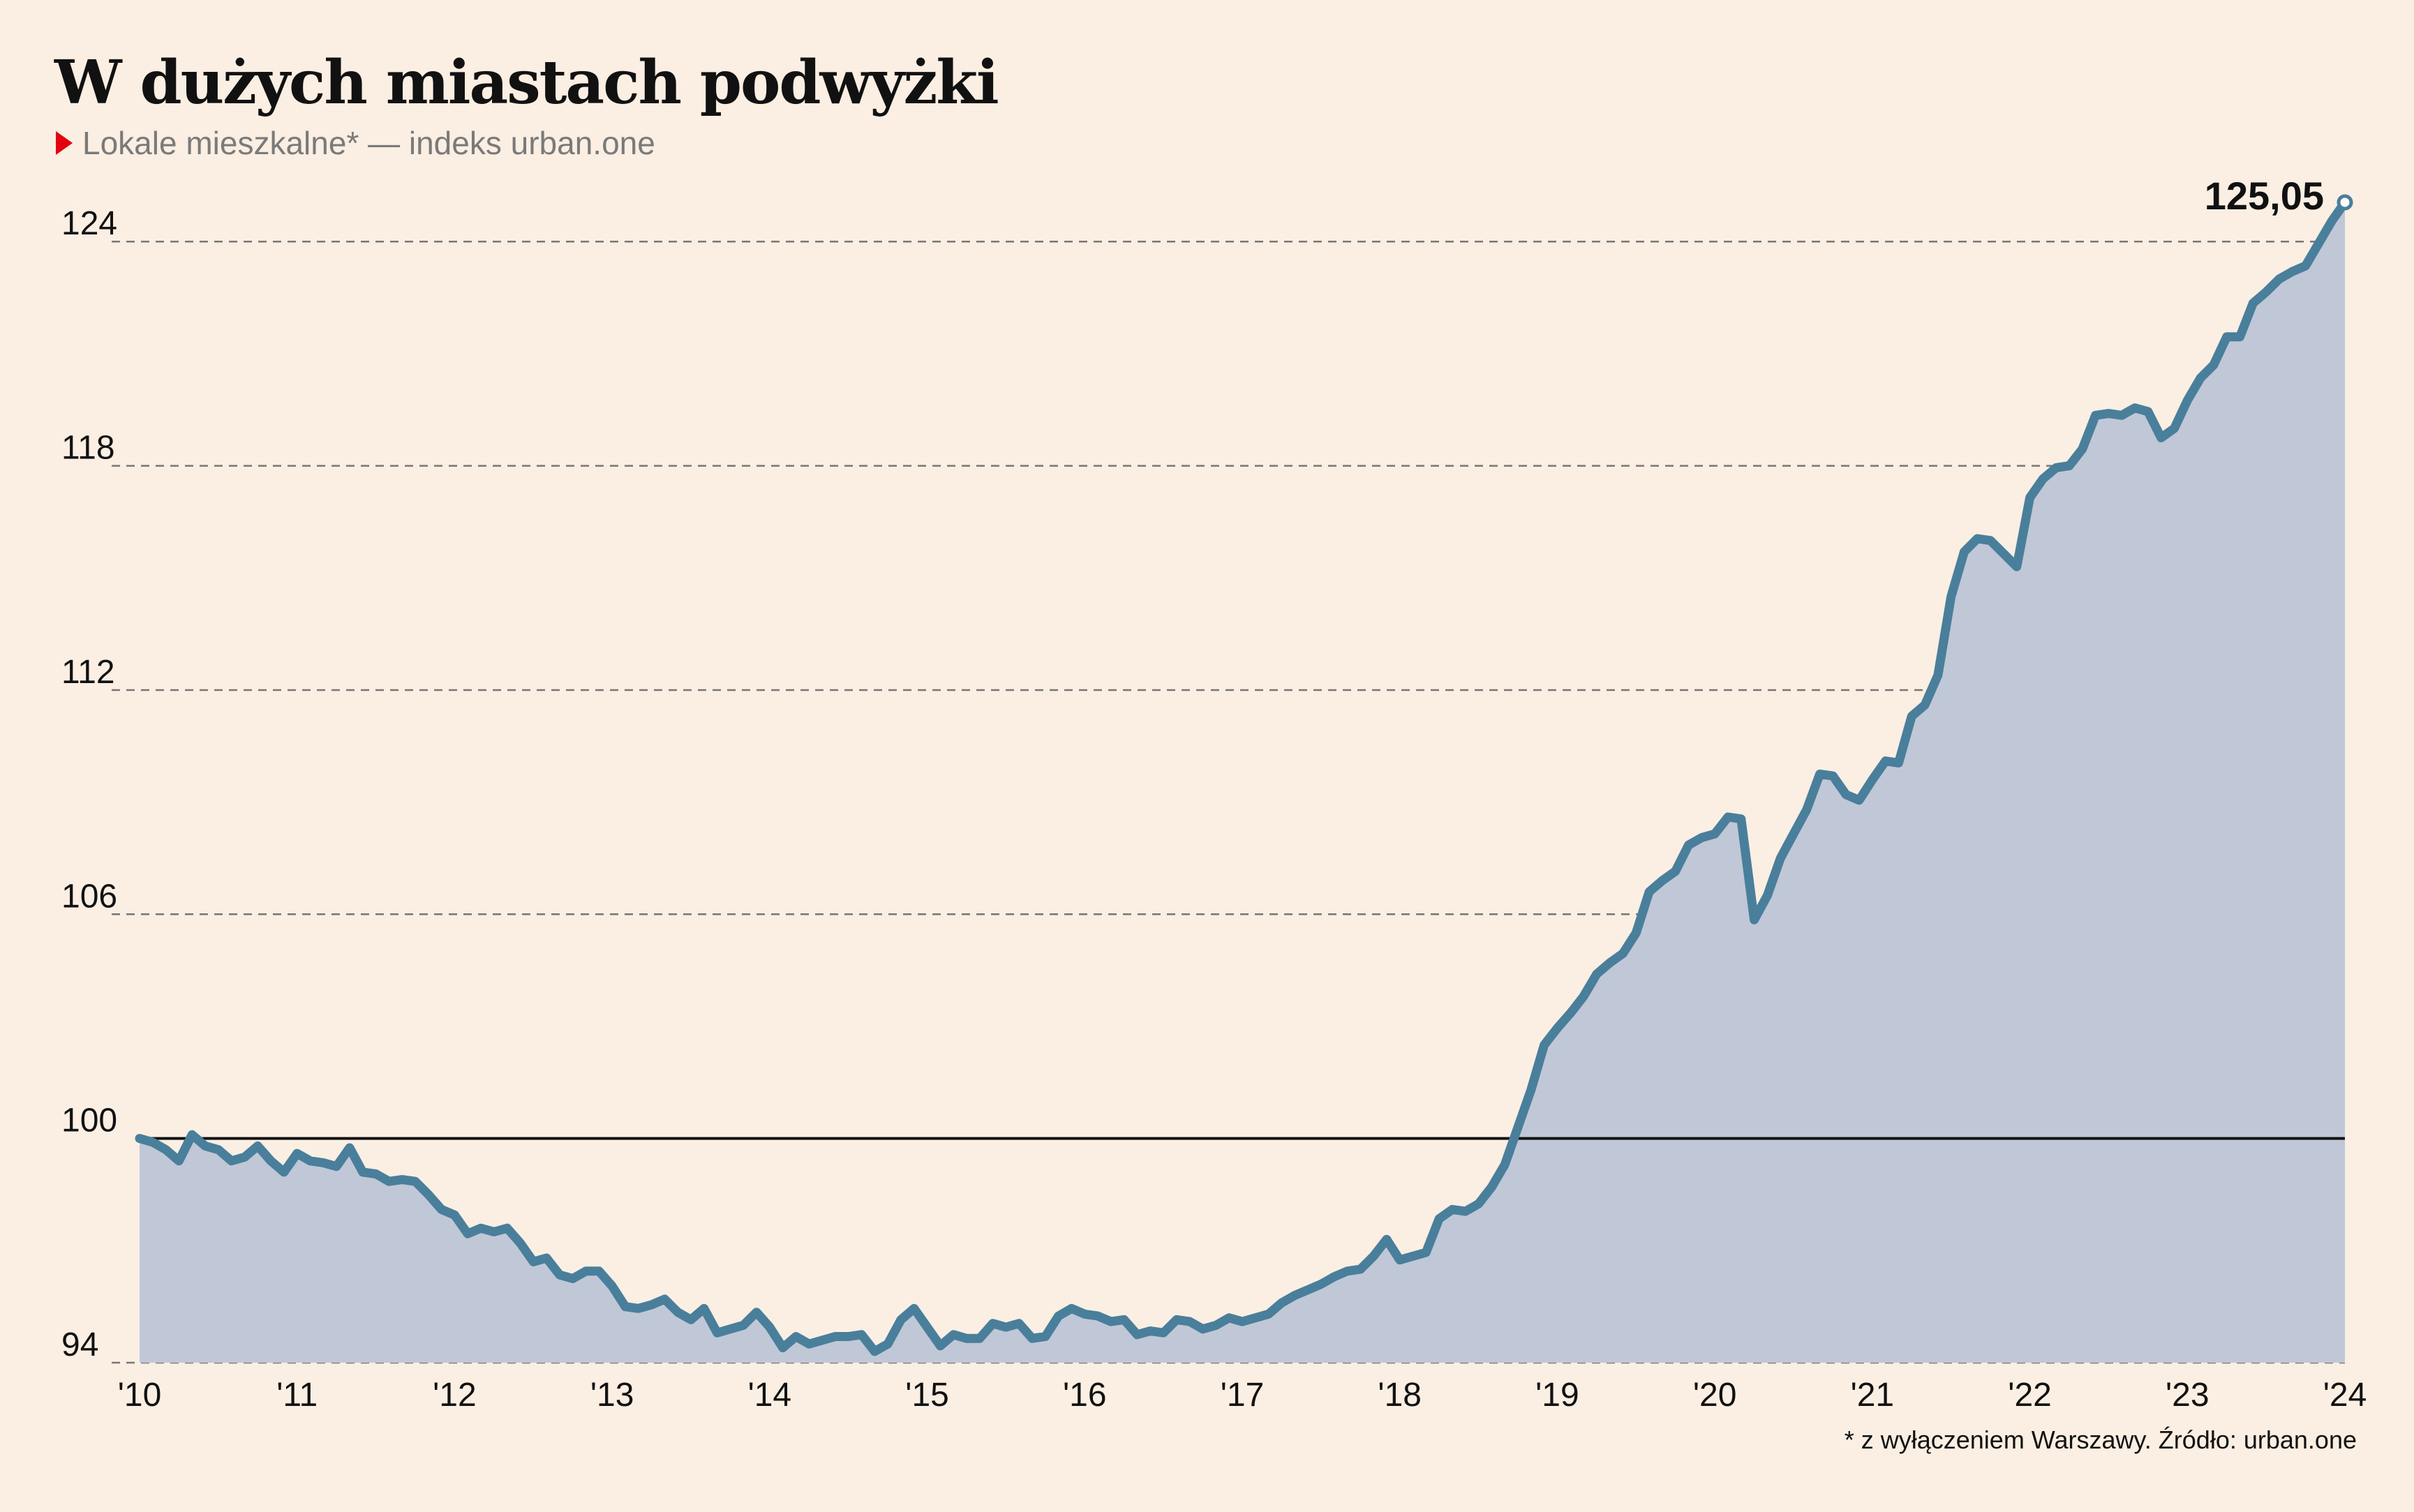 This screenshot has width=2414, height=1512. What do you see at coordinates (89, 223) in the screenshot?
I see `y-tick-label: 124` at bounding box center [89, 223].